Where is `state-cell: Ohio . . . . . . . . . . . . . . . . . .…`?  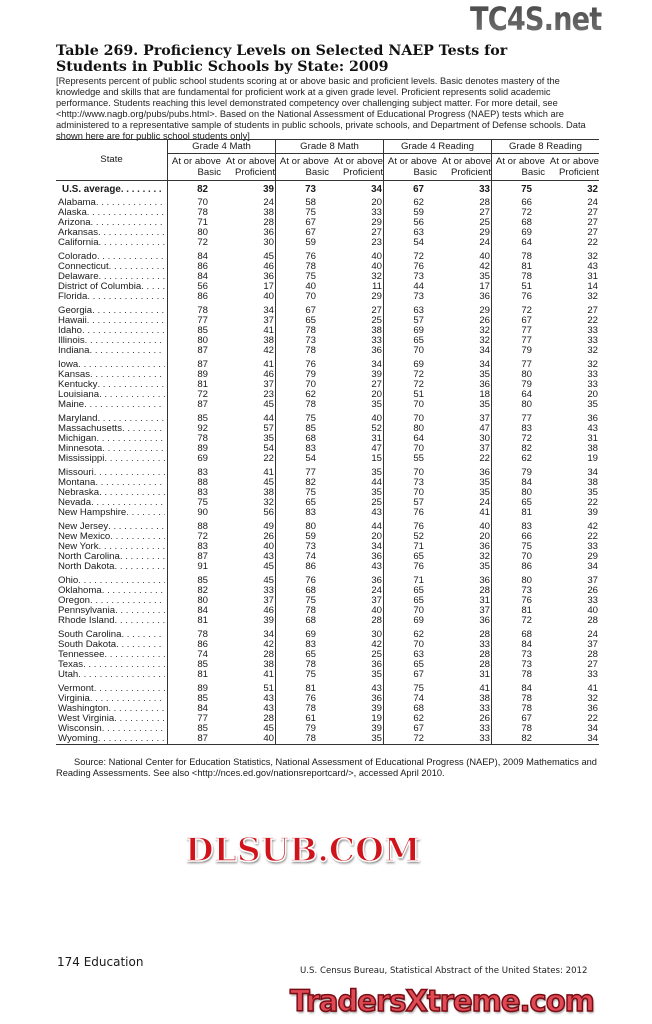 state-cell: Ohio . . . . . . . . . . . . . . . . . .… is located at coordinates (112, 581).